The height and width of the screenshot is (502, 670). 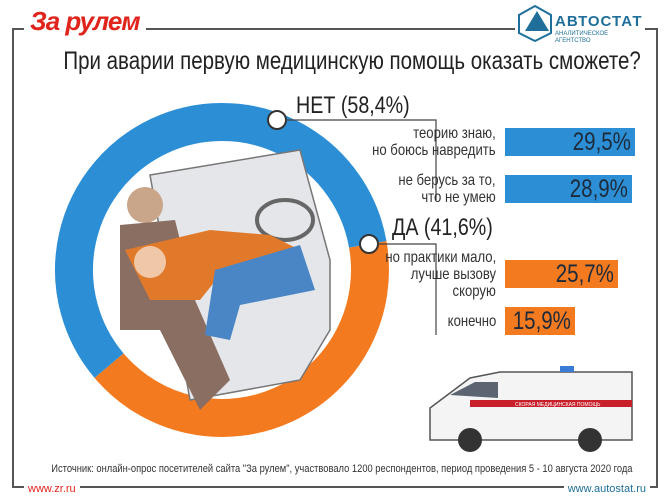 I want to click on wheel-front, so click(x=470, y=440).